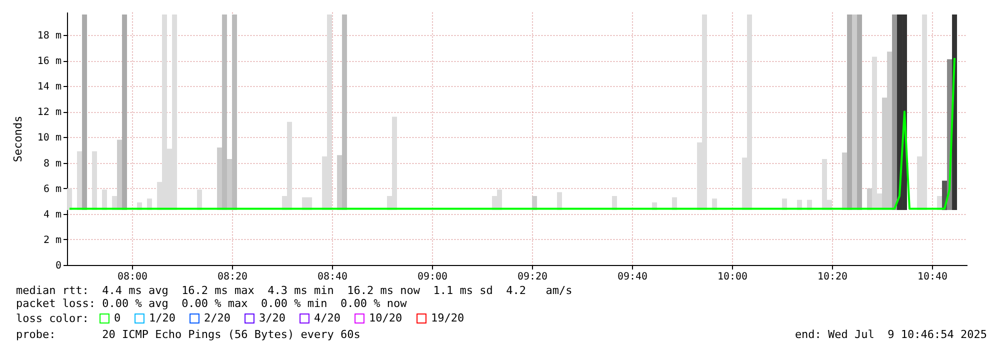 Image resolution: width=997 pixels, height=347 pixels. Describe the element at coordinates (117, 318) in the screenshot. I see `legend-label: 0` at that location.